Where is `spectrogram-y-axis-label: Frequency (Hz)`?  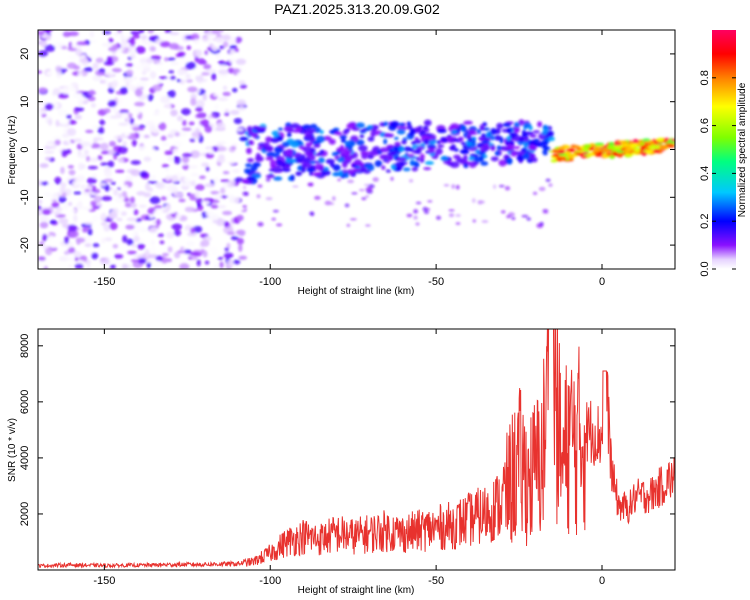 spectrogram-y-axis-label: Frequency (Hz) is located at coordinates (12, 150).